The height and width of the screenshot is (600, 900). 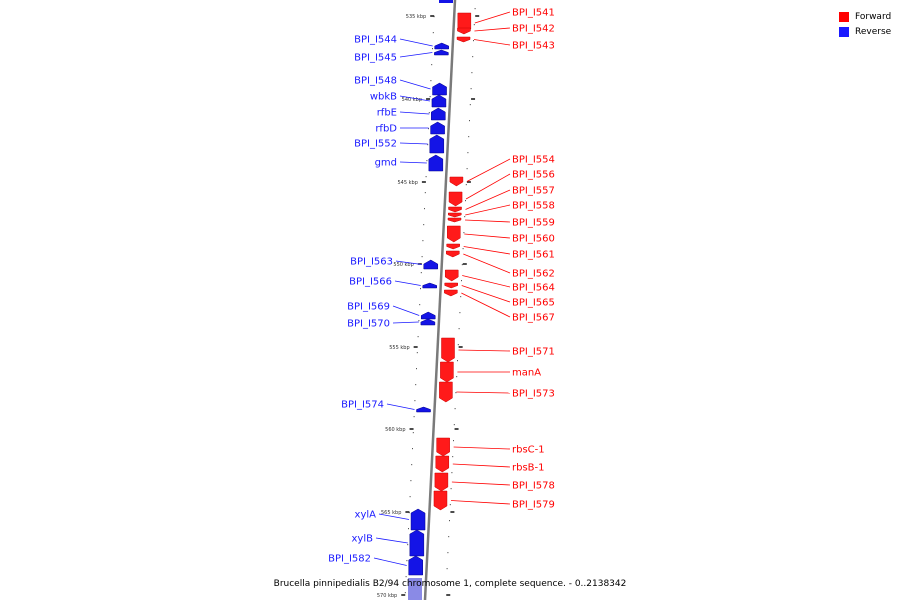 What do you see at coordinates (391, 513) in the screenshot?
I see `tick-label: 565 kbp` at bounding box center [391, 513].